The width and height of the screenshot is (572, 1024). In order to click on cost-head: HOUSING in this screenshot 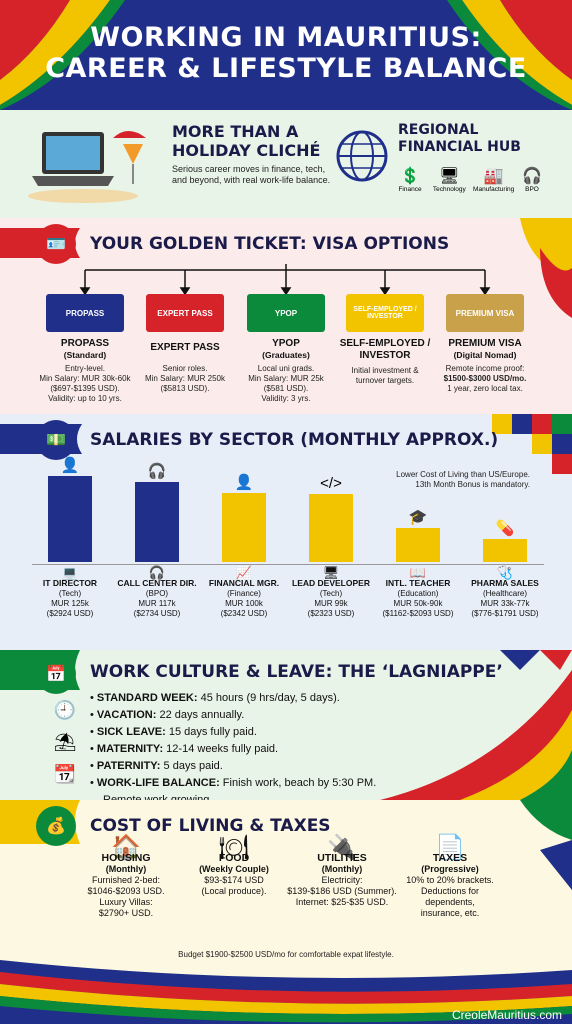, I will do `click(126, 858)`.